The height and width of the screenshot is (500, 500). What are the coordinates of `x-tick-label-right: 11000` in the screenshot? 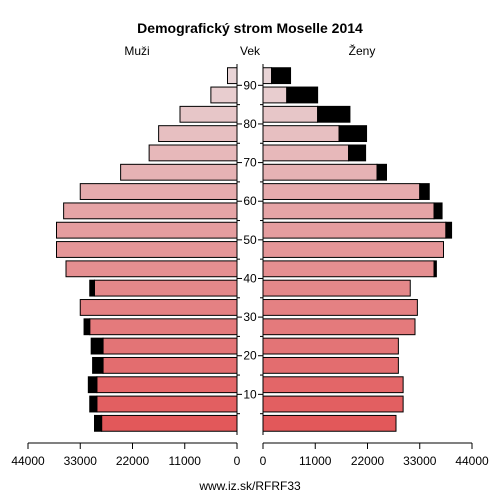 It's located at (315, 461).